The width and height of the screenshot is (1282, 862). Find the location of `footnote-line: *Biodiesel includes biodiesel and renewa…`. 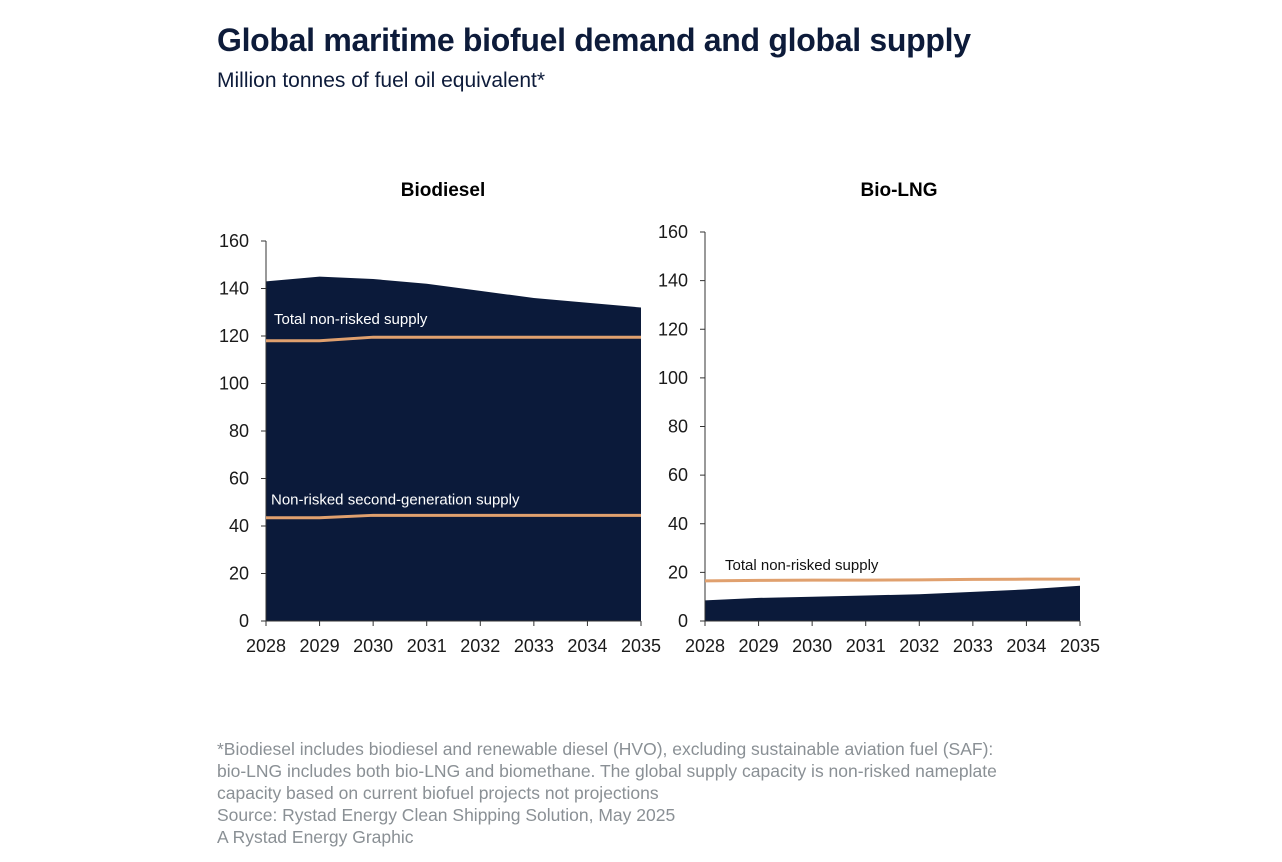

footnote-line: *Biodiesel includes biodiesel and renewa… is located at coordinates (605, 749).